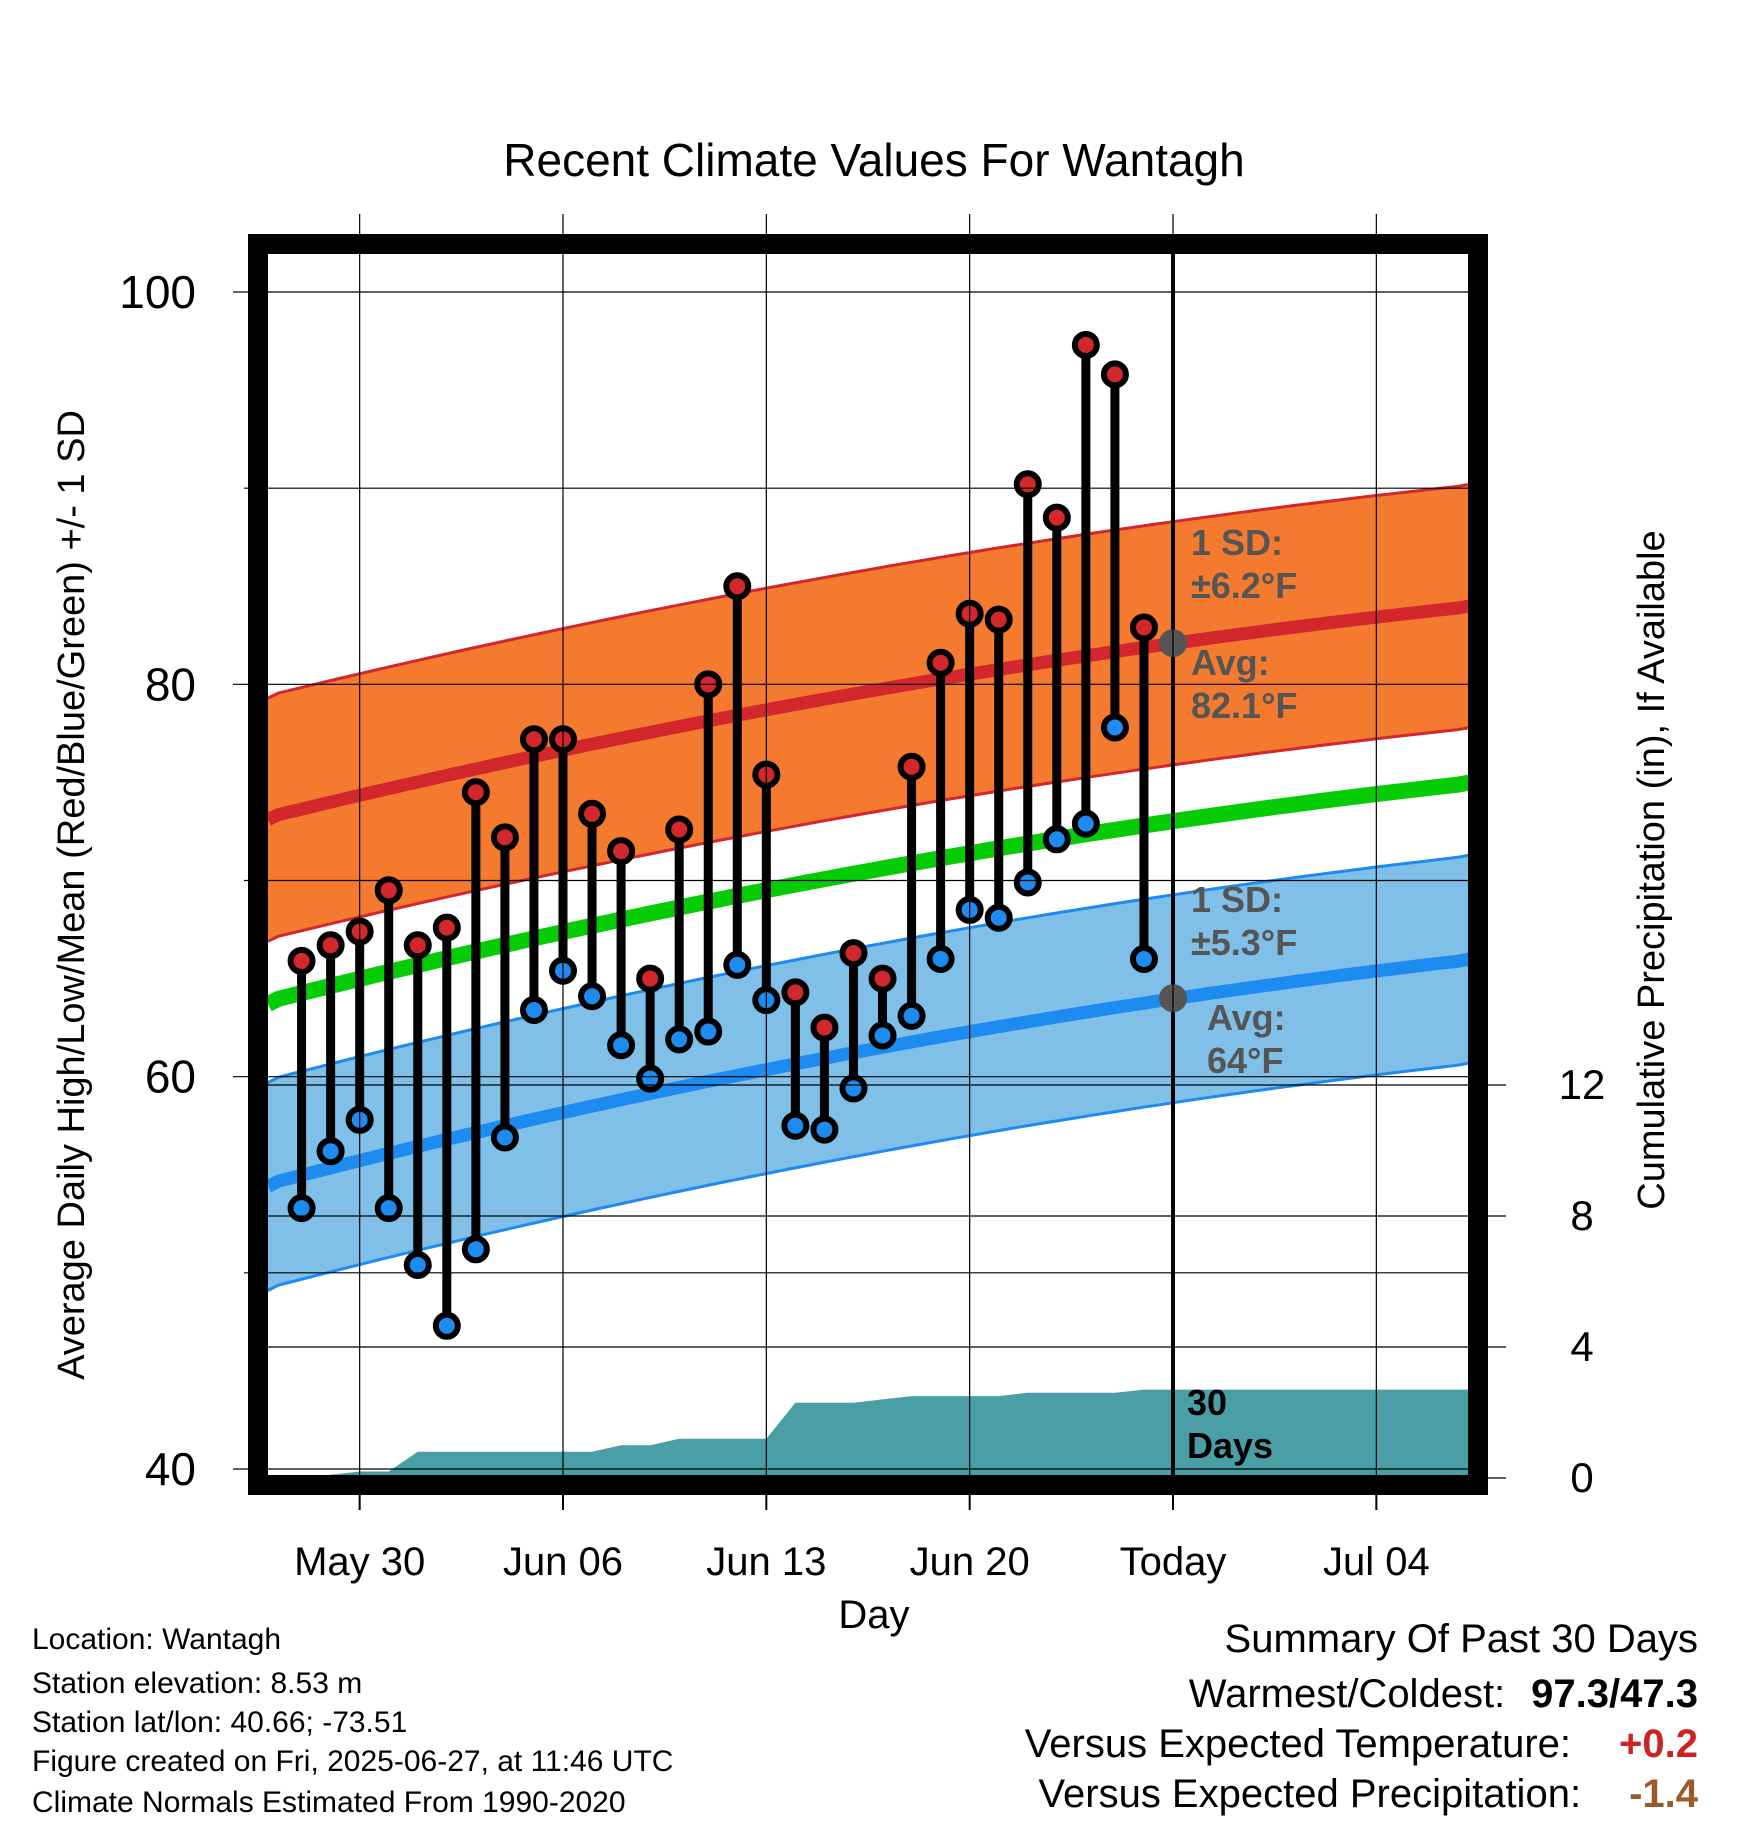  What do you see at coordinates (1614, 1694) in the screenshot?
I see `summary-warm-value: 97.3/47.3` at bounding box center [1614, 1694].